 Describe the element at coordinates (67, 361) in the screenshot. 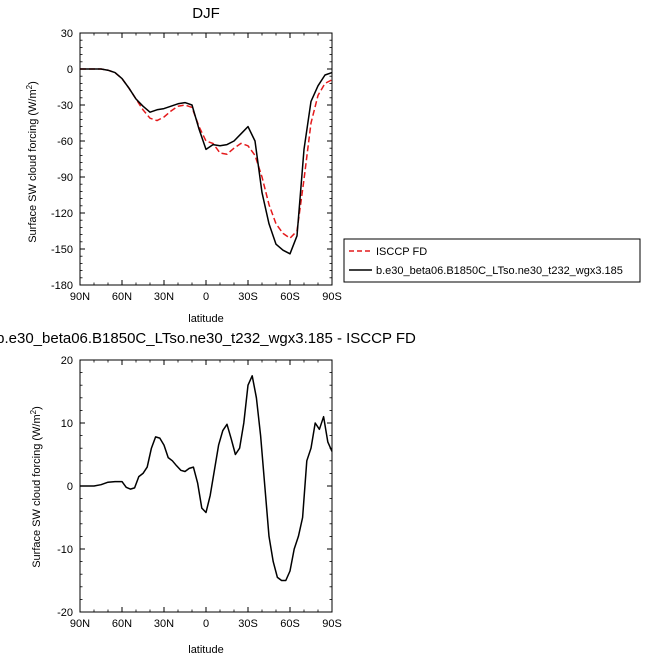

I see `y-tick-label: 20` at that location.